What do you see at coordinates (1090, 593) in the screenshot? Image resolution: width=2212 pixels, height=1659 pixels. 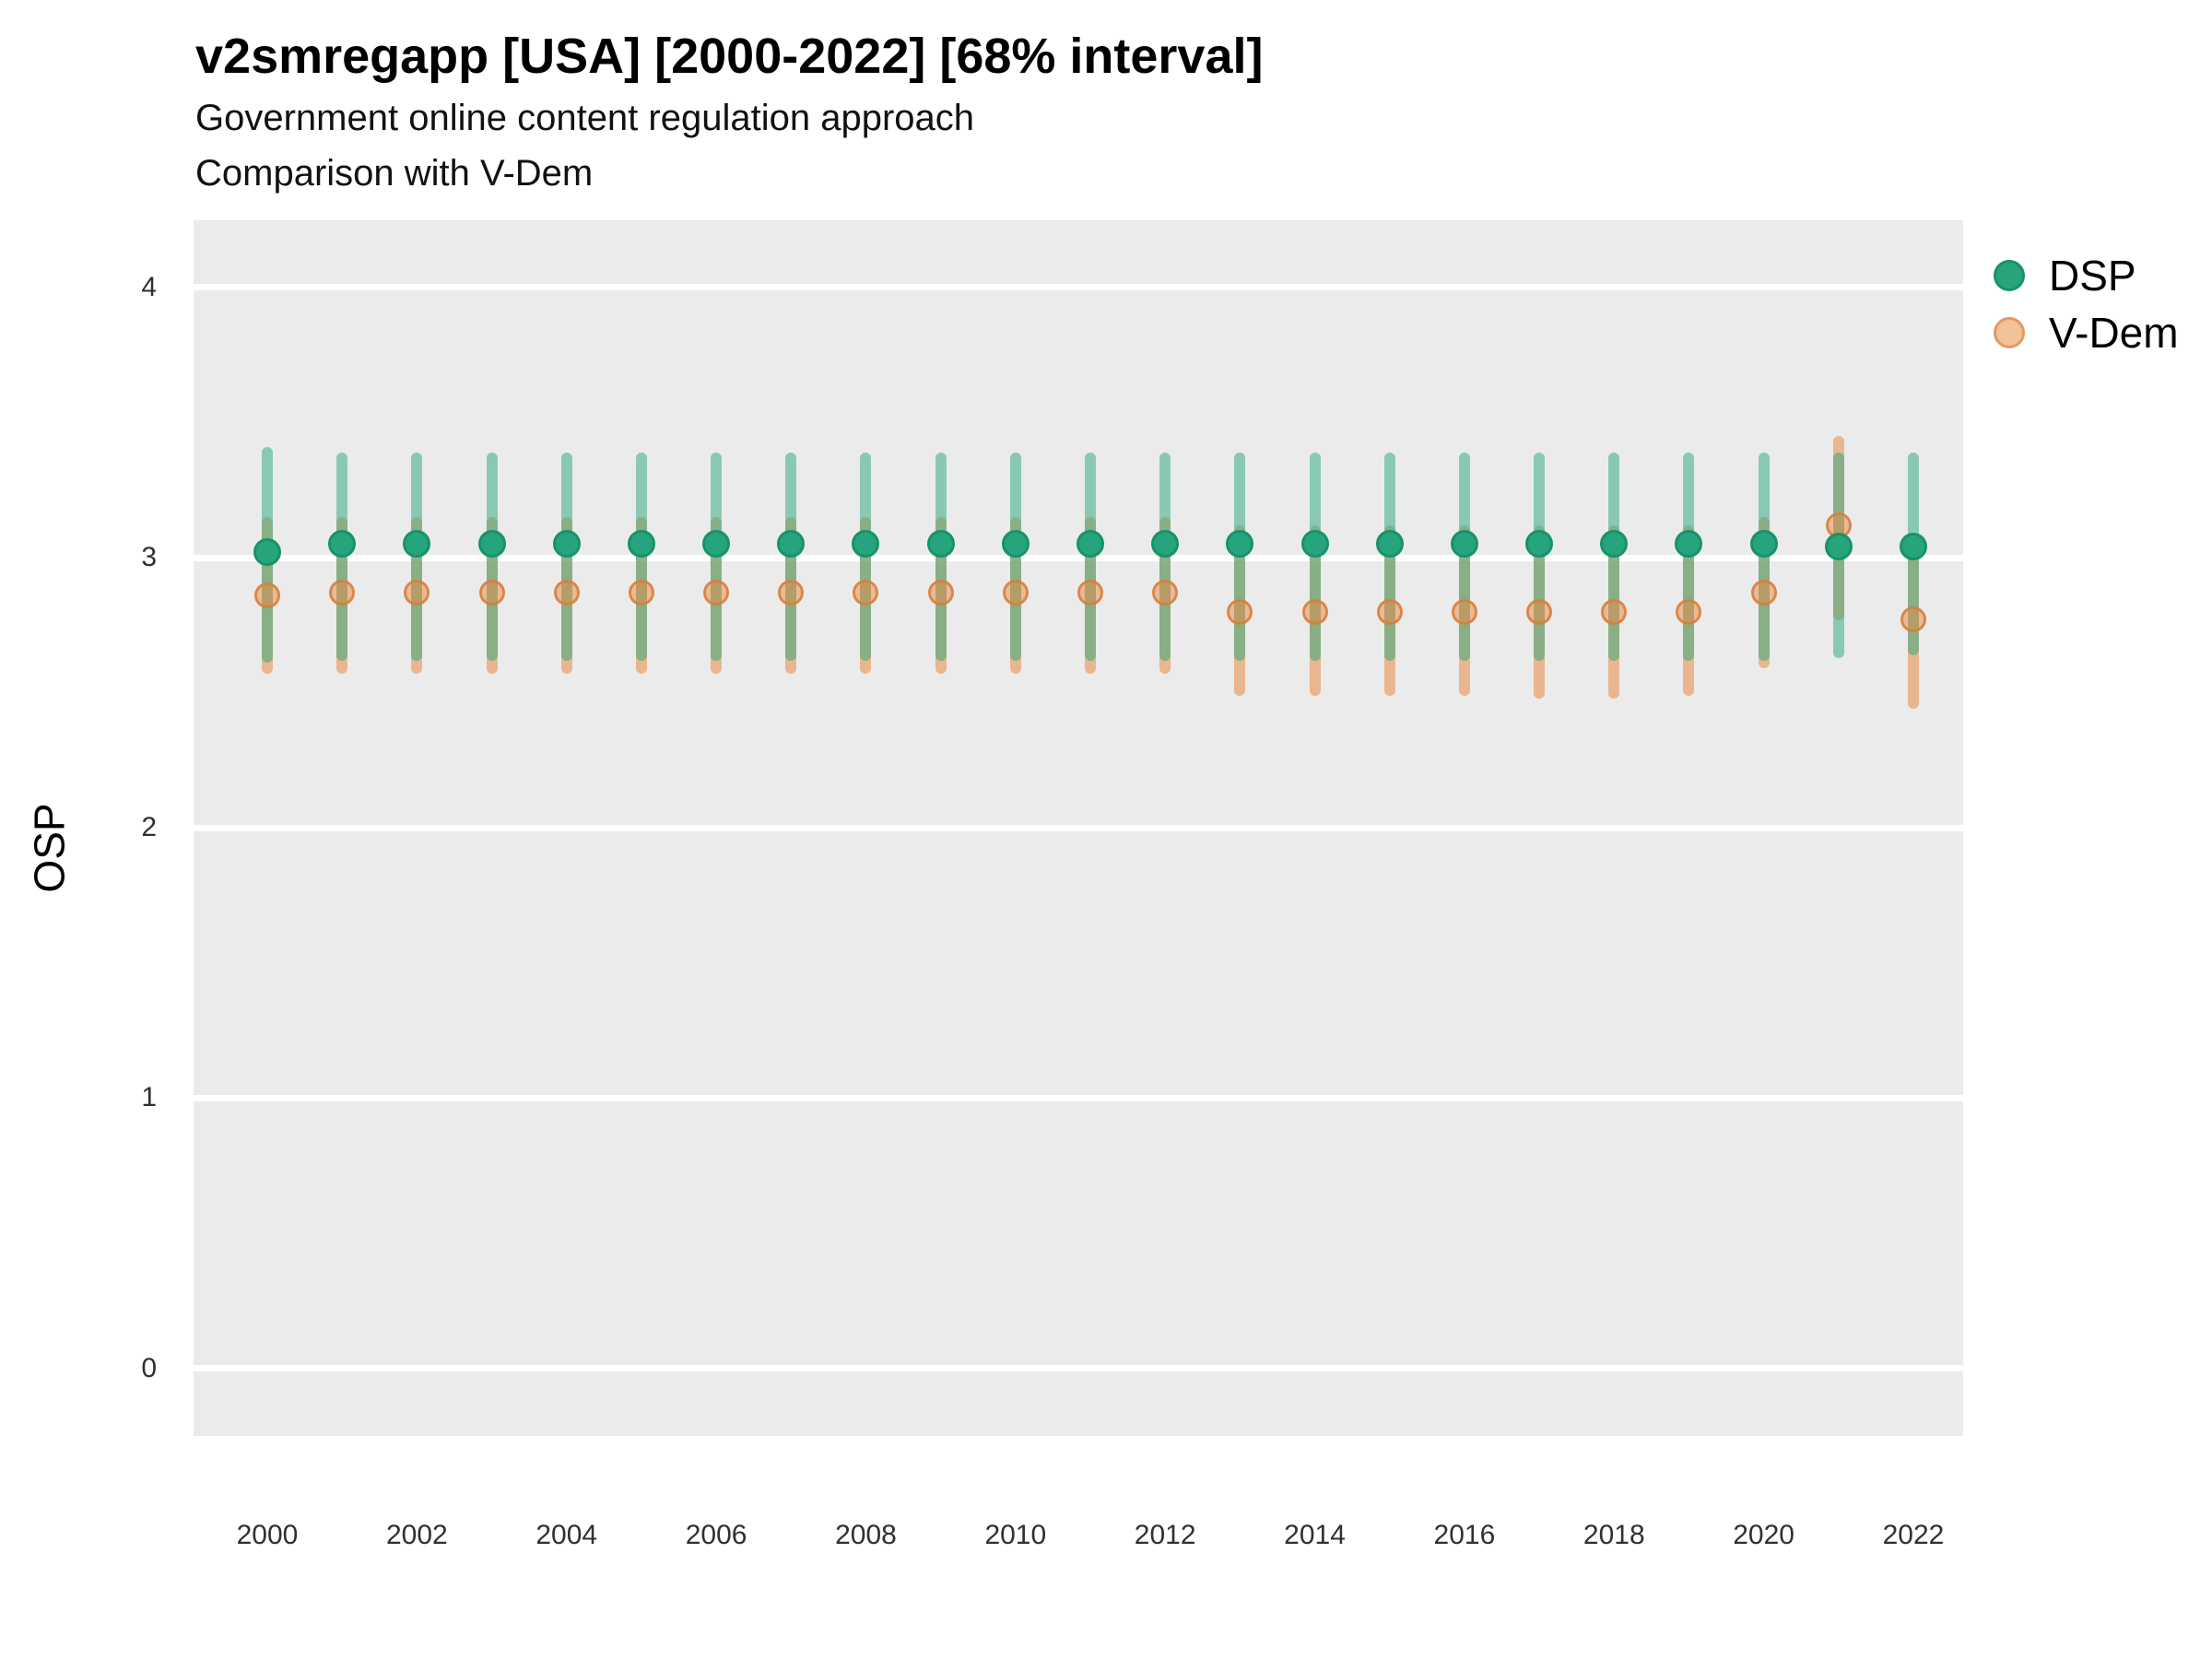 I see `vdem-point-2011` at bounding box center [1090, 593].